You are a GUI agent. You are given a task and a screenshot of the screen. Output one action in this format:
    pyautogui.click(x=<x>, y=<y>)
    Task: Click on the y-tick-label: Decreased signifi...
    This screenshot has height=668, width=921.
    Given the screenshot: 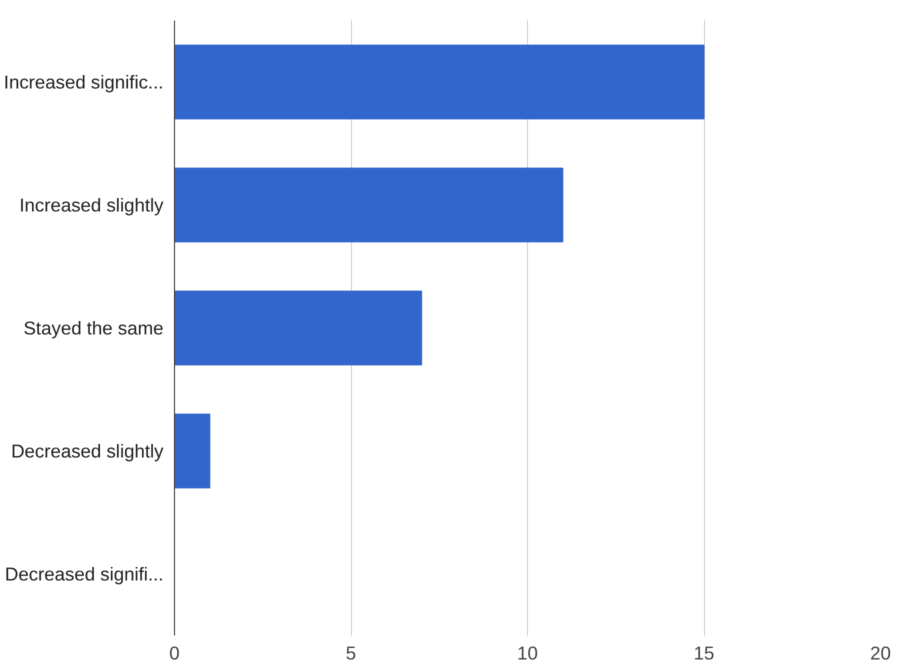 What is the action you would take?
    pyautogui.click(x=84, y=574)
    